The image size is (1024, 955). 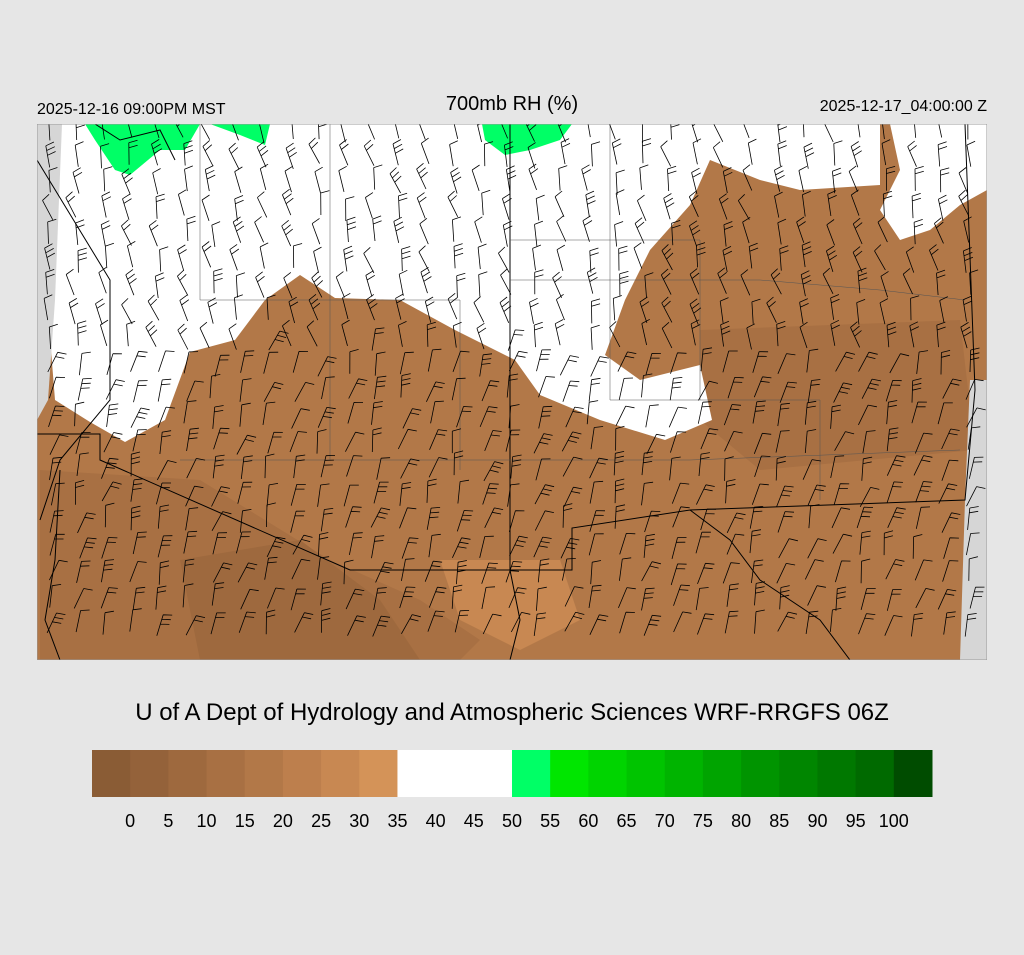 What do you see at coordinates (130, 821) in the screenshot?
I see `colorbar-tick-label: 0` at bounding box center [130, 821].